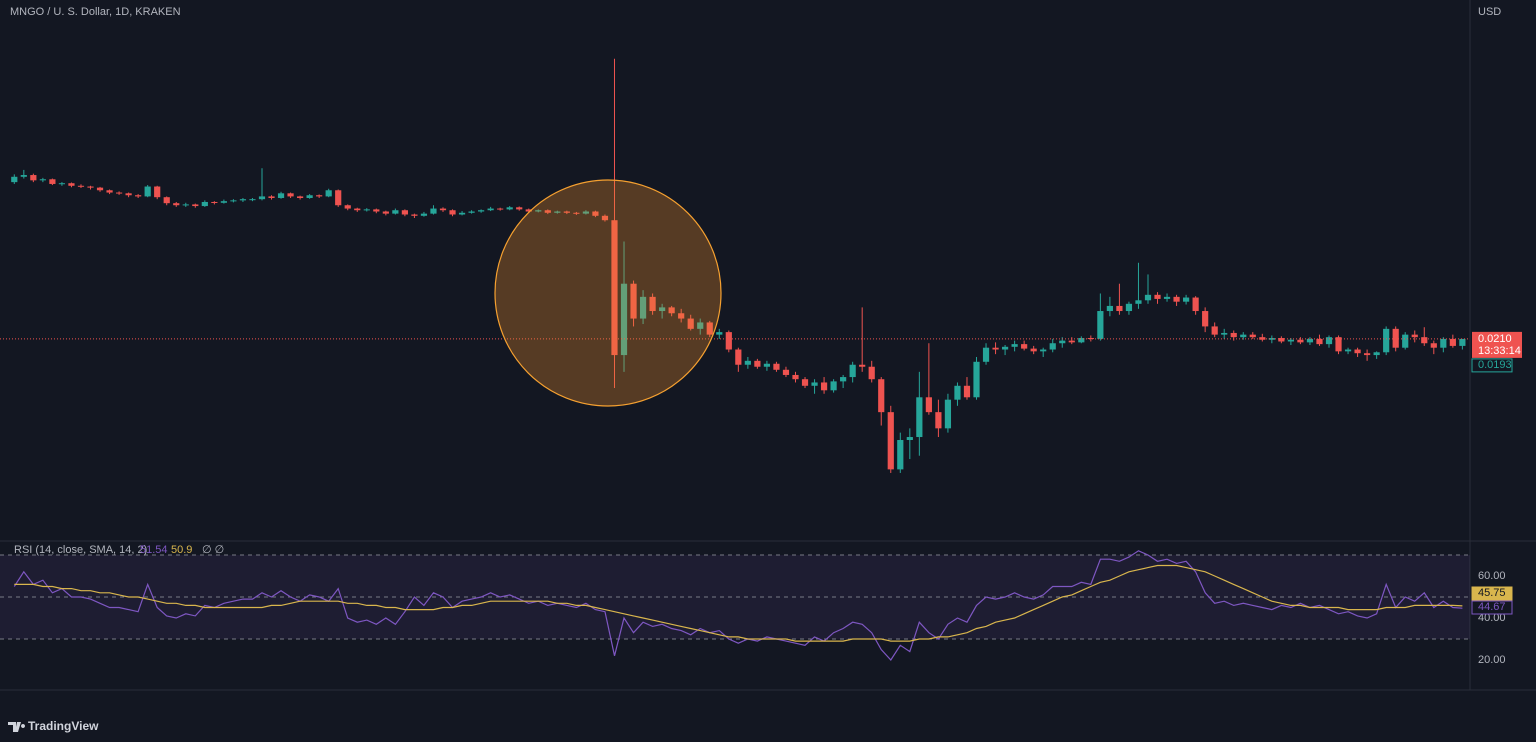 Image resolution: width=1536 pixels, height=742 pixels. What do you see at coordinates (17, 727) in the screenshot?
I see `logo-icon` at bounding box center [17, 727].